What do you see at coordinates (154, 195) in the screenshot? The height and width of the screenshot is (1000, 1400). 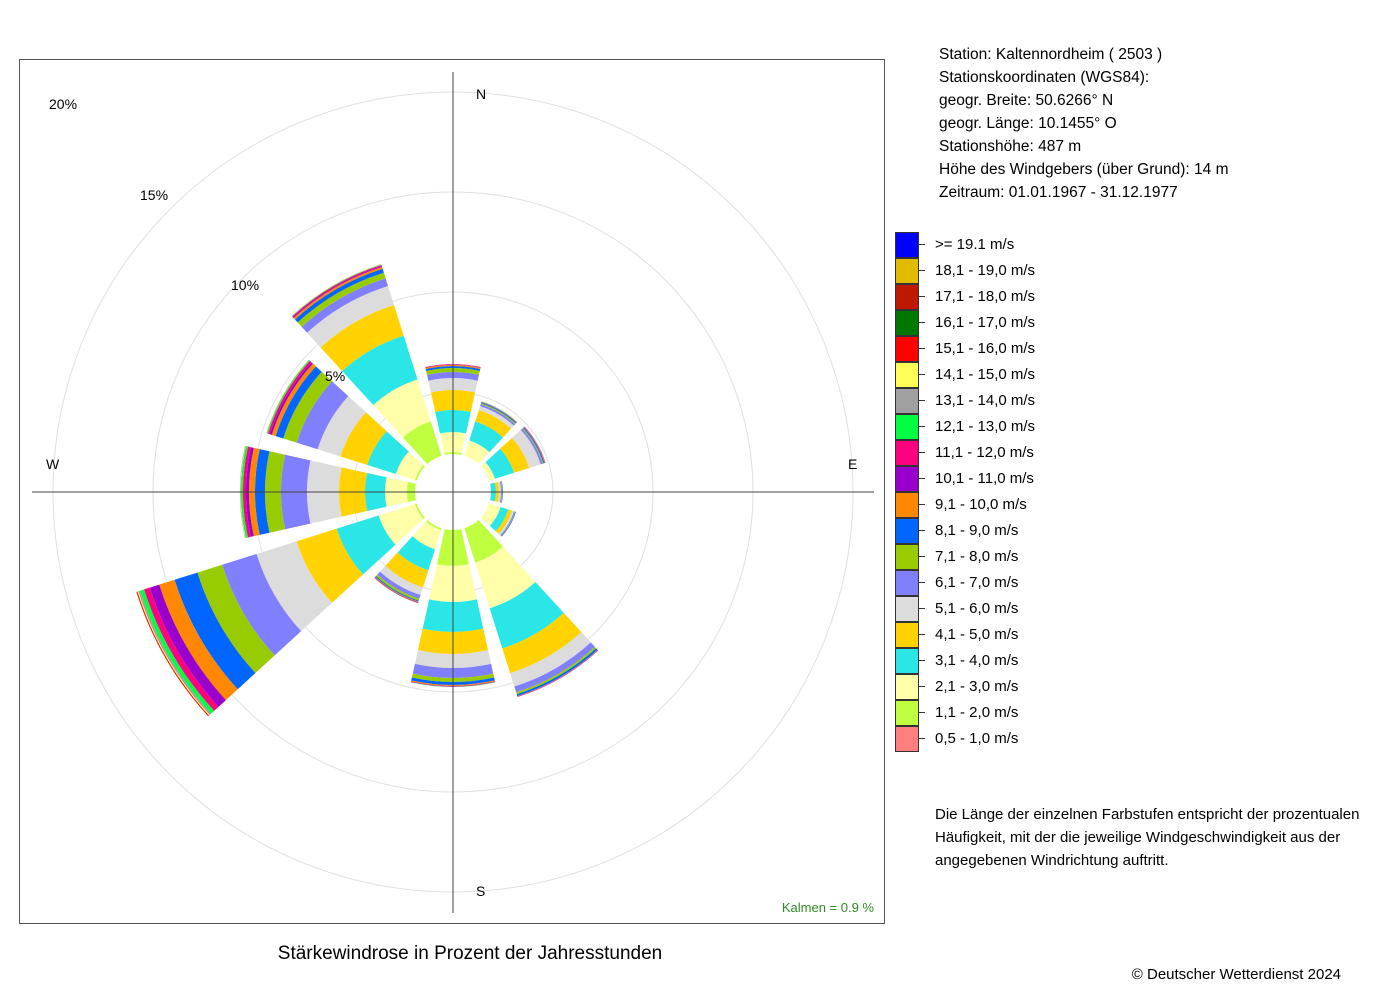 I see `ring-label: 15%` at bounding box center [154, 195].